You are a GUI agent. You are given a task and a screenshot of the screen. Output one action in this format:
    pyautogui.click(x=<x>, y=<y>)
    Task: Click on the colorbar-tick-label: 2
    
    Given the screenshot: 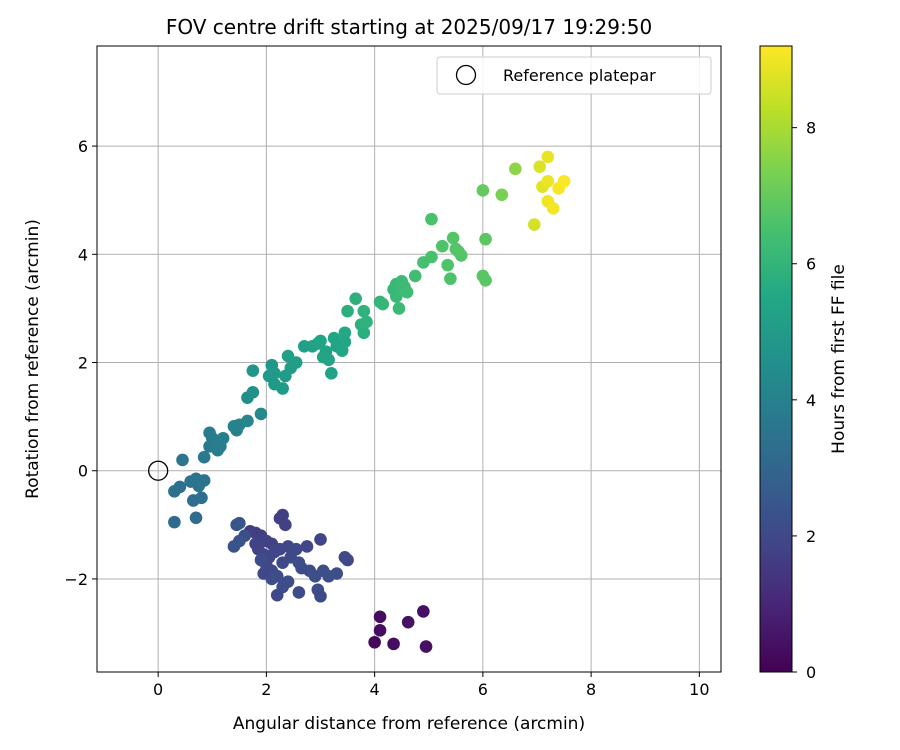 What is the action you would take?
    pyautogui.click(x=811, y=536)
    